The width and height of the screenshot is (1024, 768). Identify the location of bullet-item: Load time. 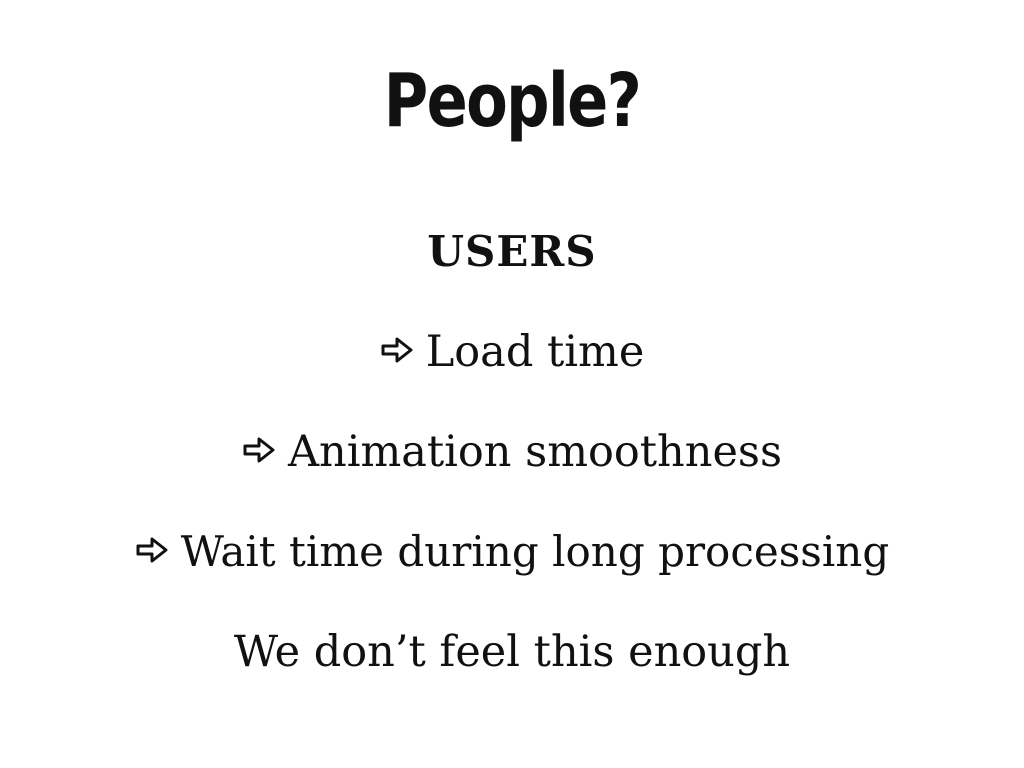
(512, 352).